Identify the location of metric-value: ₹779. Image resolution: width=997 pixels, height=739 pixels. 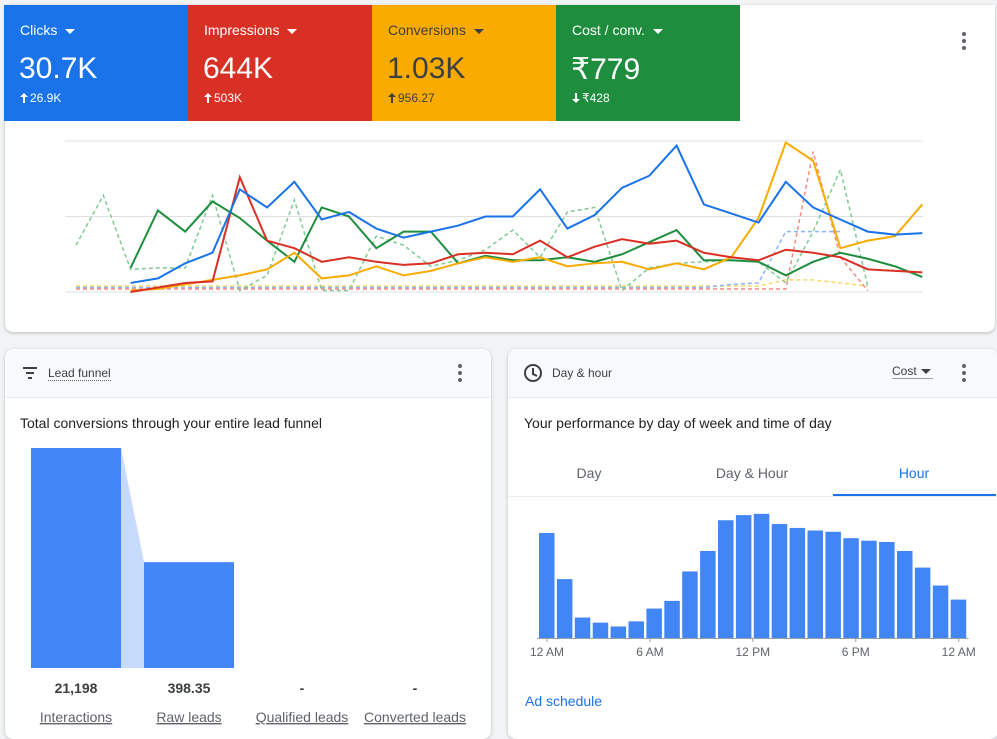
(606, 69).